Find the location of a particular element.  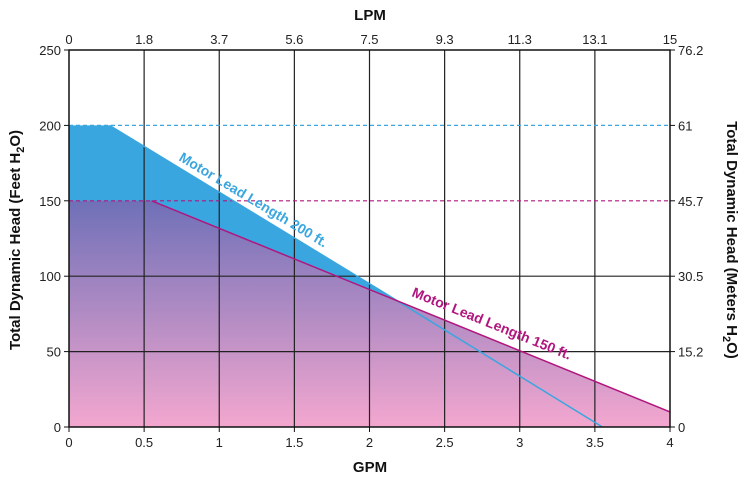

tick-label-gpm: 3 is located at coordinates (519, 442).